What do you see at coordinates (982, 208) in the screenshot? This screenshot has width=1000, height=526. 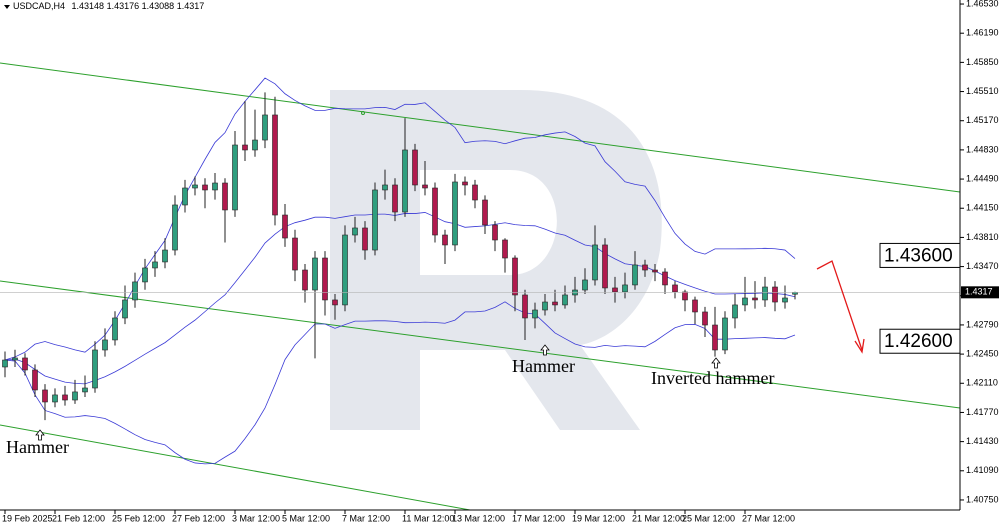 I see `y-tick-label: 1.44150` at bounding box center [982, 208].